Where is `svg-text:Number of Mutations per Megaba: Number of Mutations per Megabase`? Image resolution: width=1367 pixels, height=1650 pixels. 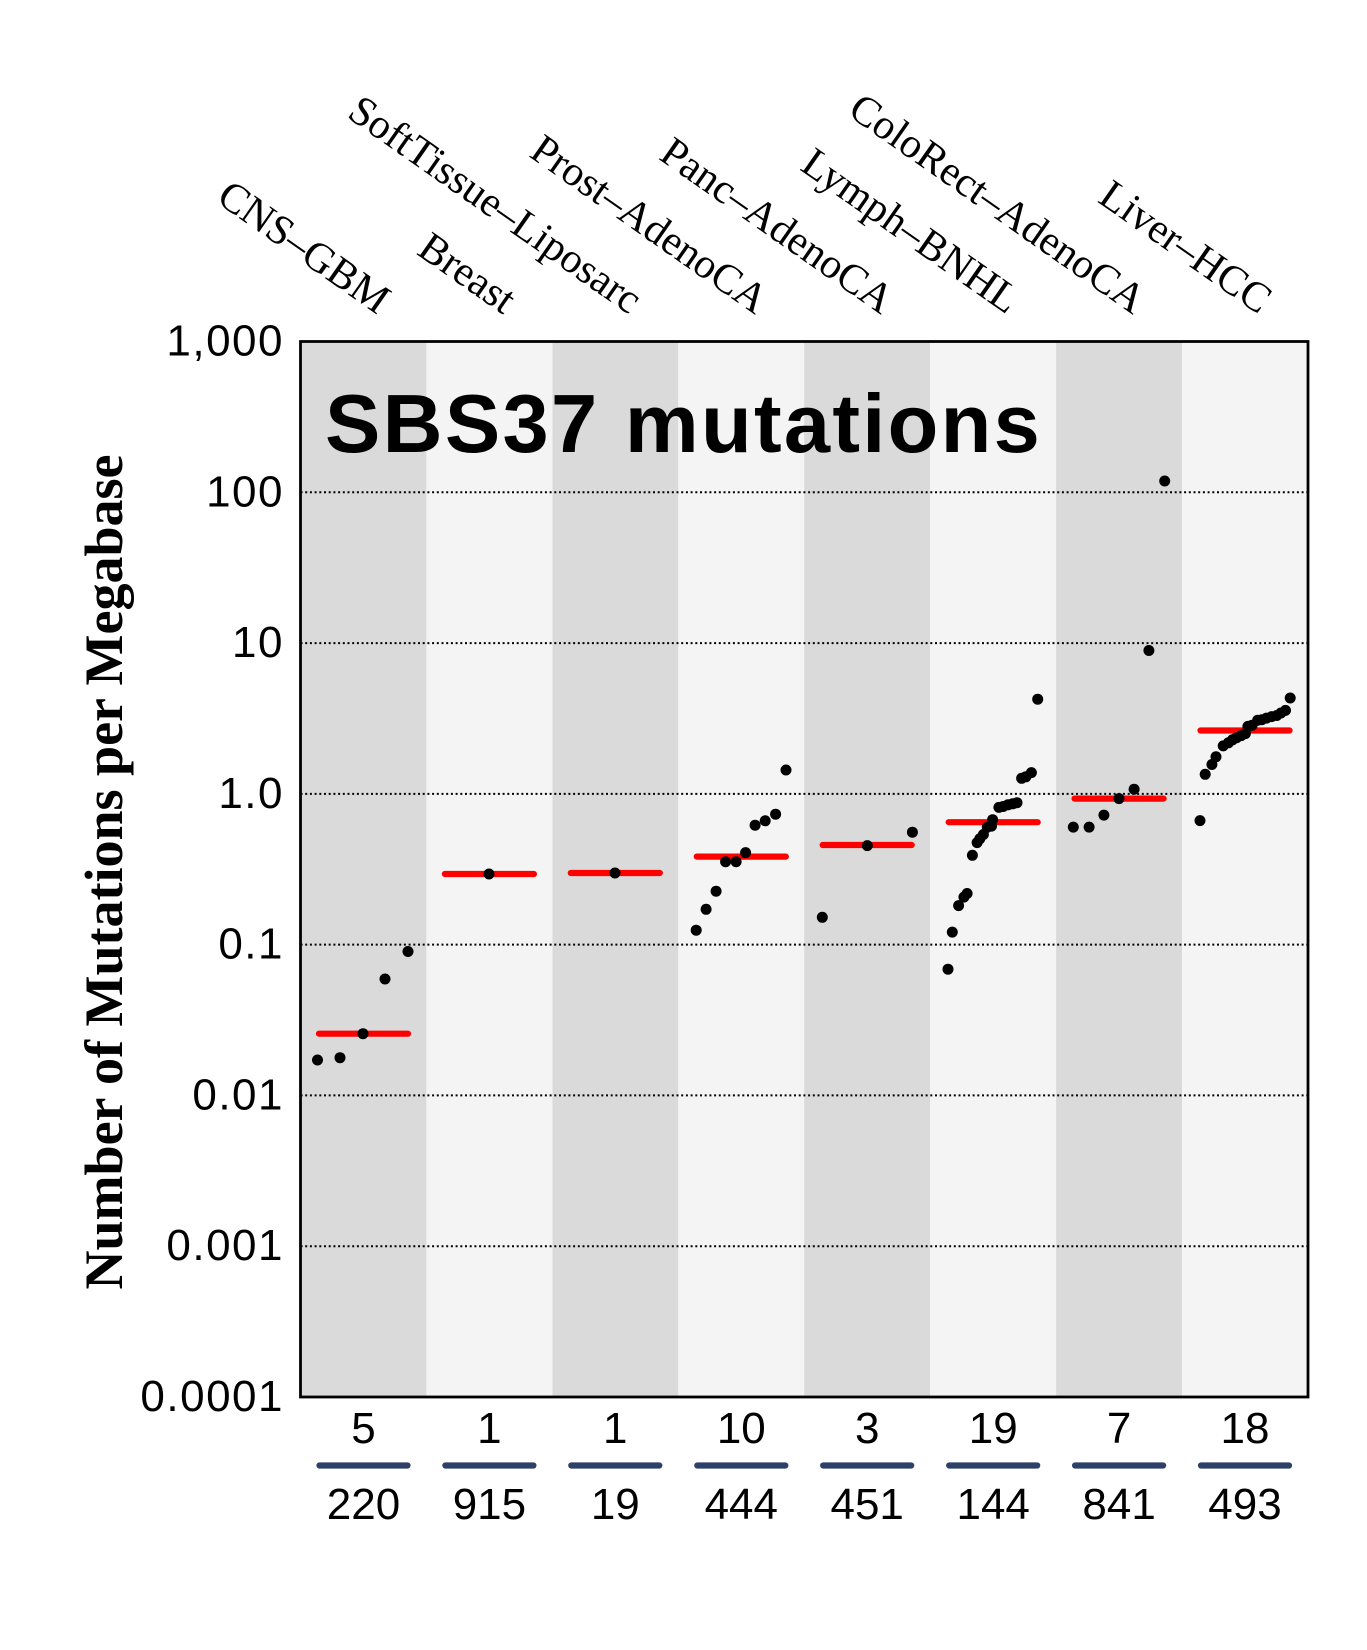
svg-text:Number of Mutations per Megaba: Number of Mutations per Megabase is located at coordinates (104, 872).